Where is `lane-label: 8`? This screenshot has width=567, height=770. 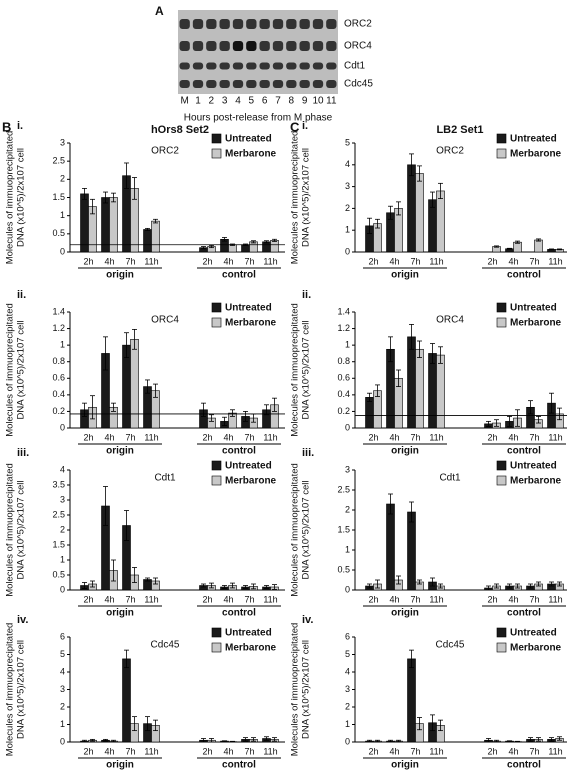 lane-label: 8 is located at coordinates (292, 101).